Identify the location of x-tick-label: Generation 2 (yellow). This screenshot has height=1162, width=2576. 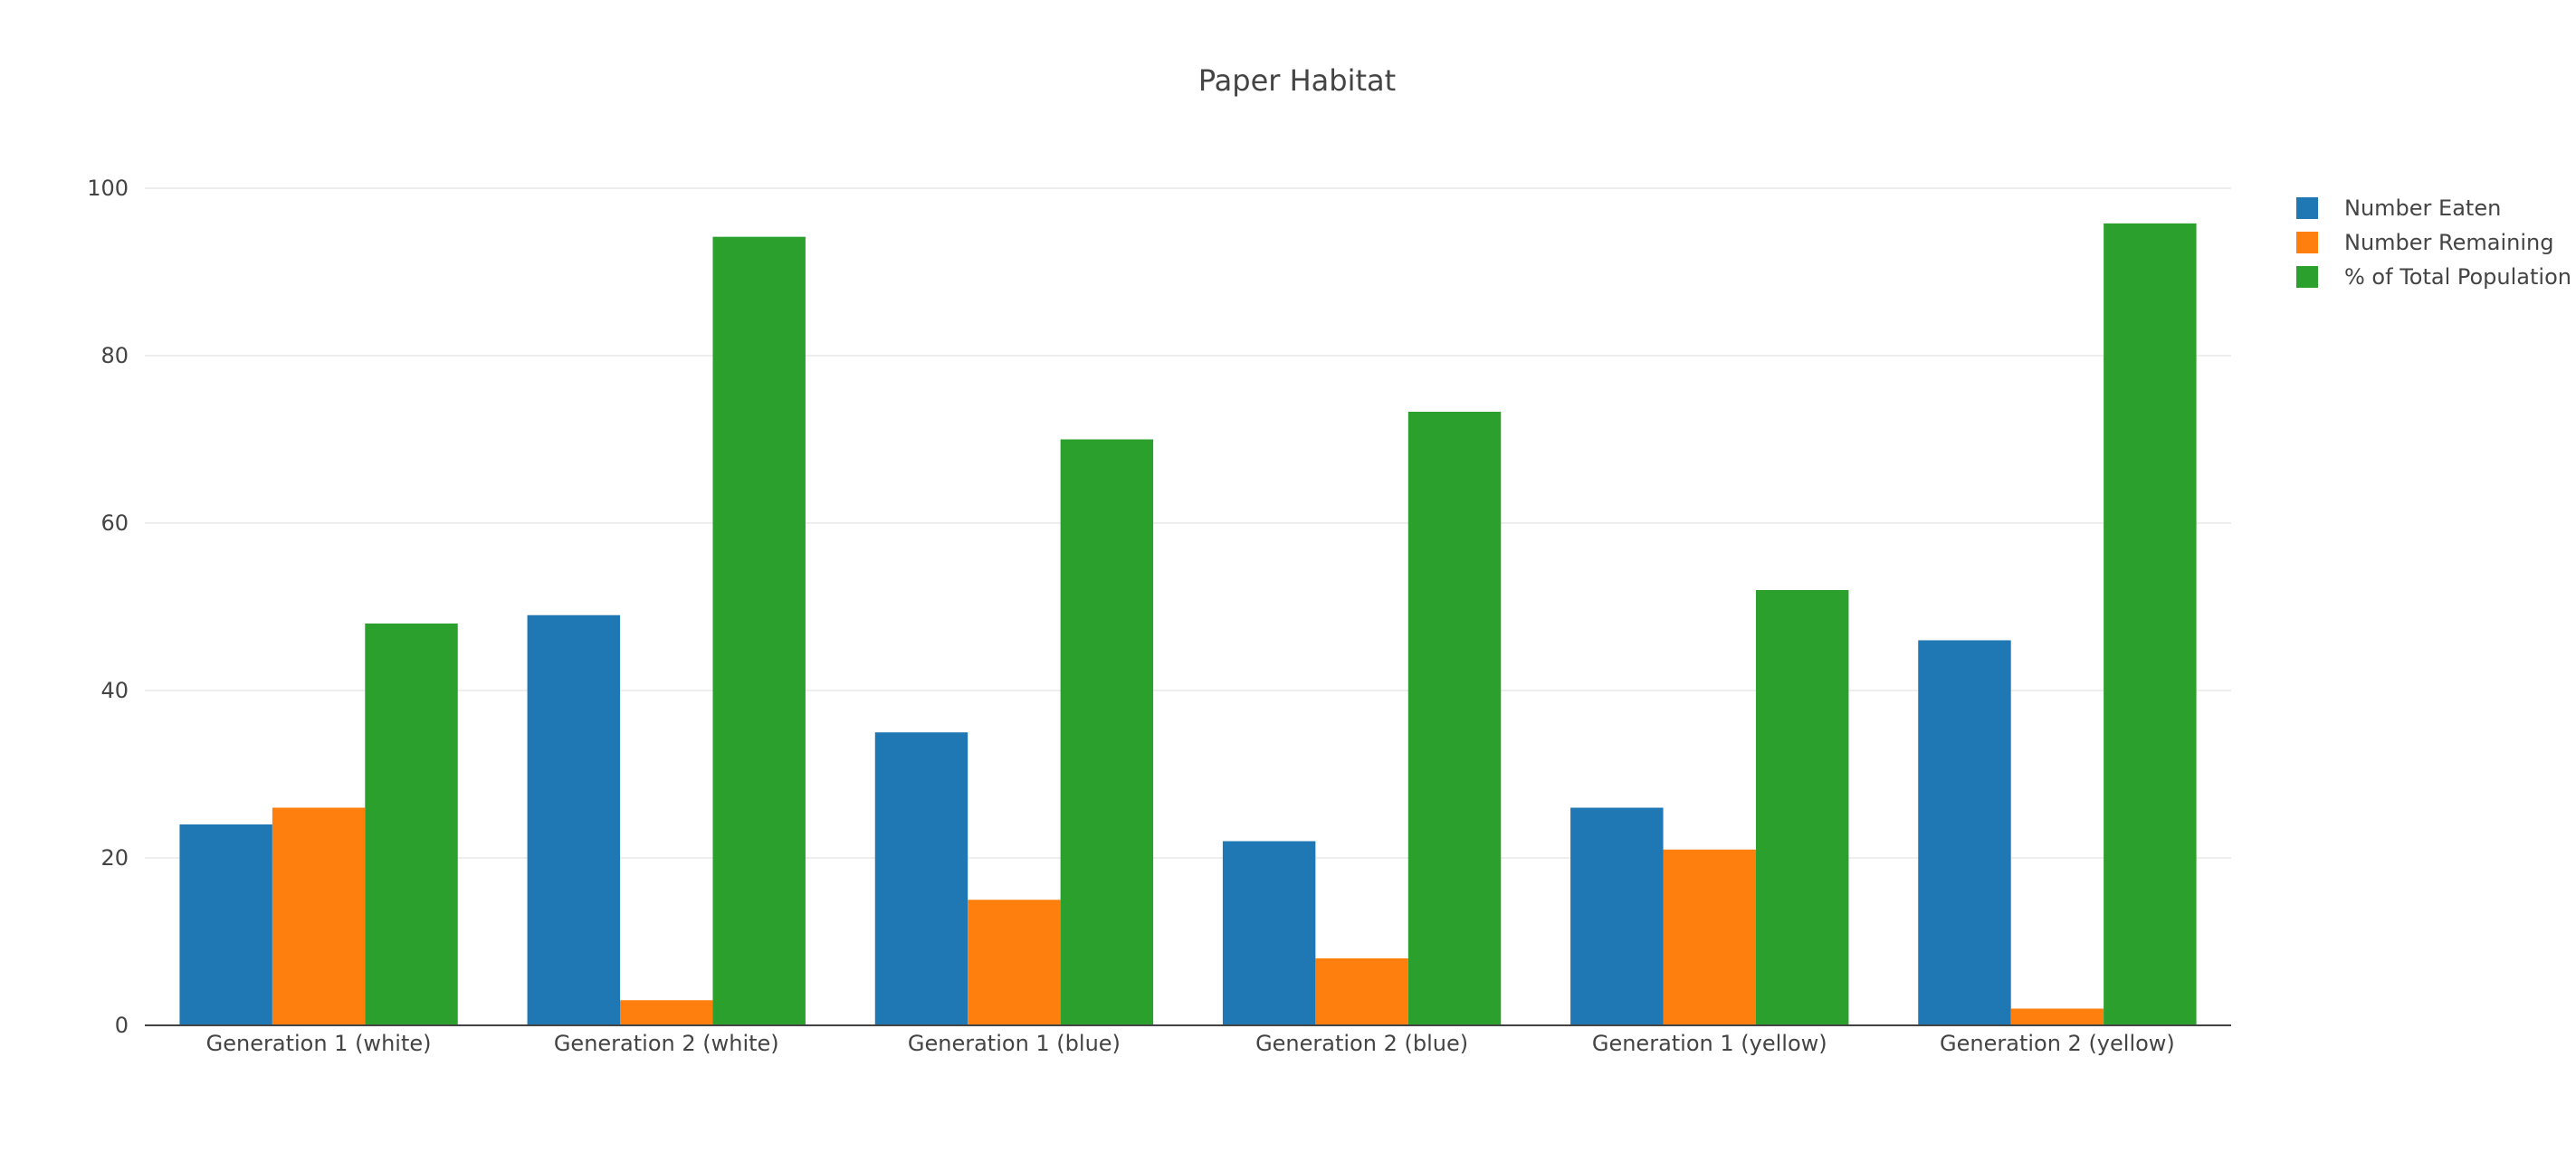
(2057, 1044).